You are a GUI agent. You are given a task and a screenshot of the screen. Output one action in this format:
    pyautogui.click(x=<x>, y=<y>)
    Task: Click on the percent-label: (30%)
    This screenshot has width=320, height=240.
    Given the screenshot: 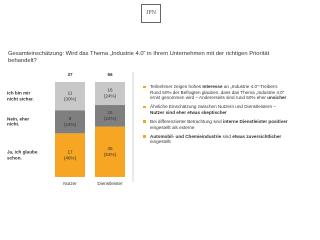 What is the action you would take?
    pyautogui.click(x=70, y=98)
    